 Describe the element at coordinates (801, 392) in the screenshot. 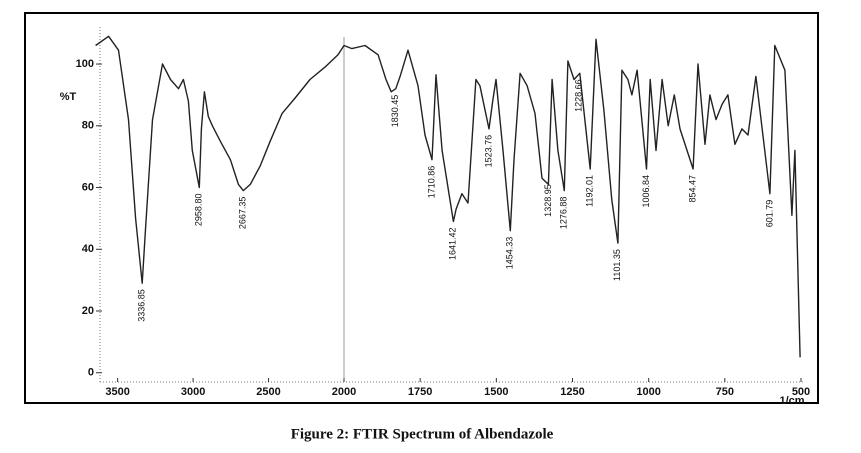

I see `x-tick-label: 500` at that location.